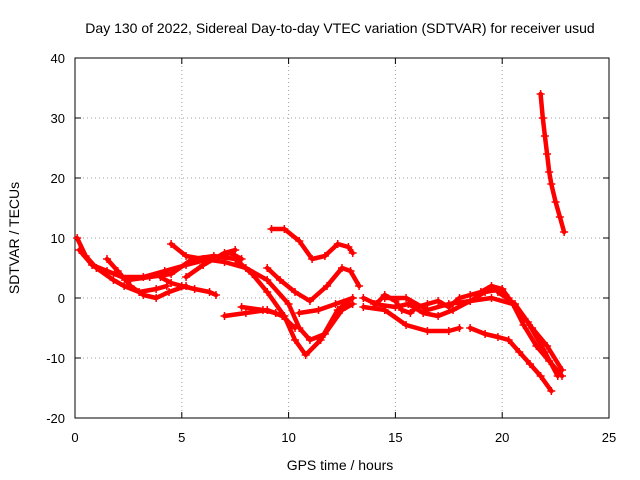  What do you see at coordinates (14, 238) in the screenshot?
I see `y-axis-label: SDTVAR / TECUs` at bounding box center [14, 238].